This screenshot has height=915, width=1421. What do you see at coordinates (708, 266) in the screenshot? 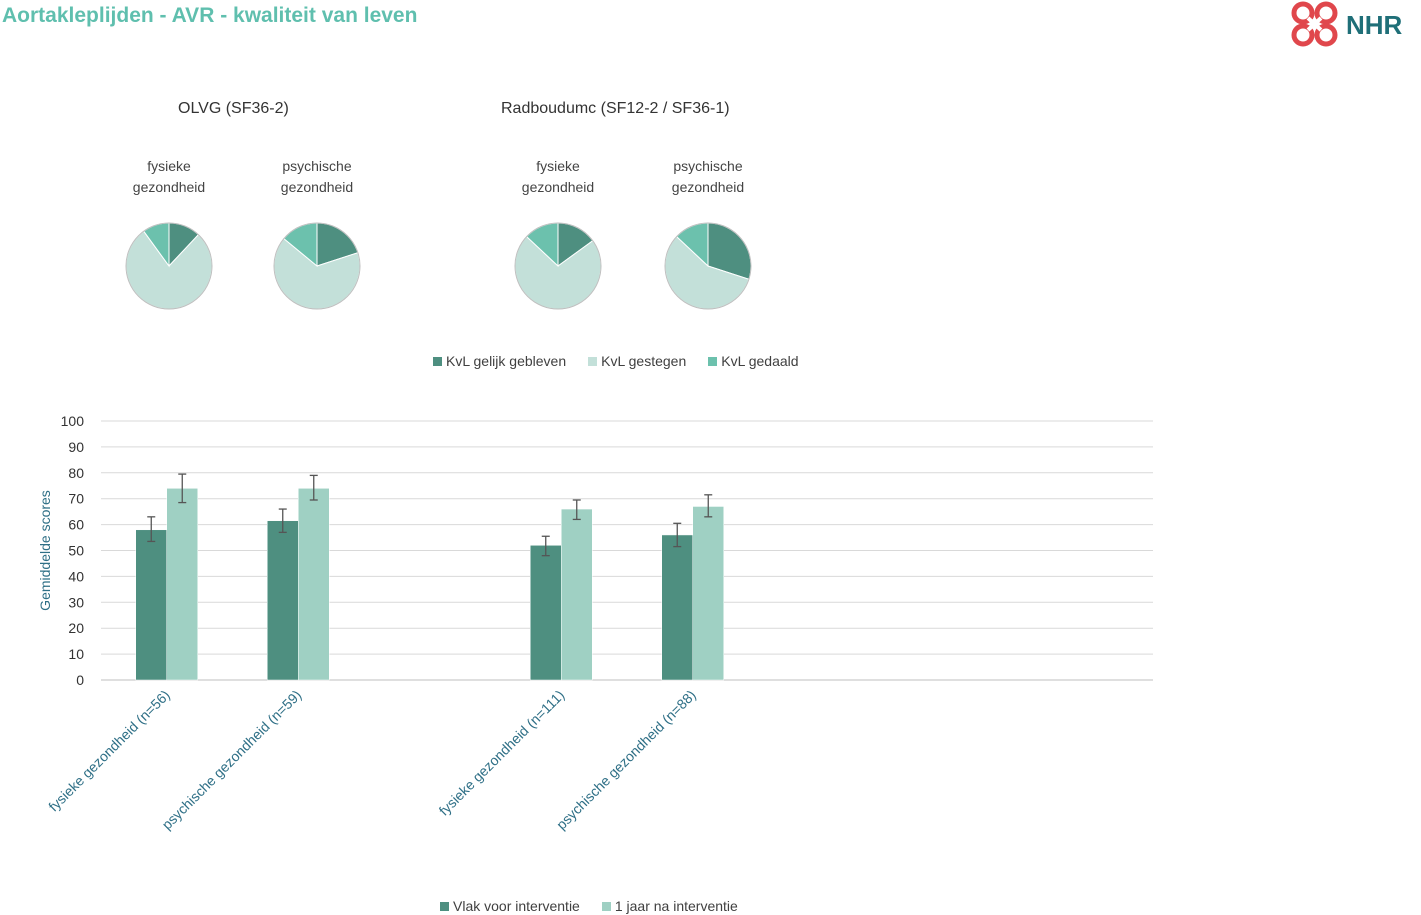
I see `pie-3-outline` at bounding box center [708, 266].